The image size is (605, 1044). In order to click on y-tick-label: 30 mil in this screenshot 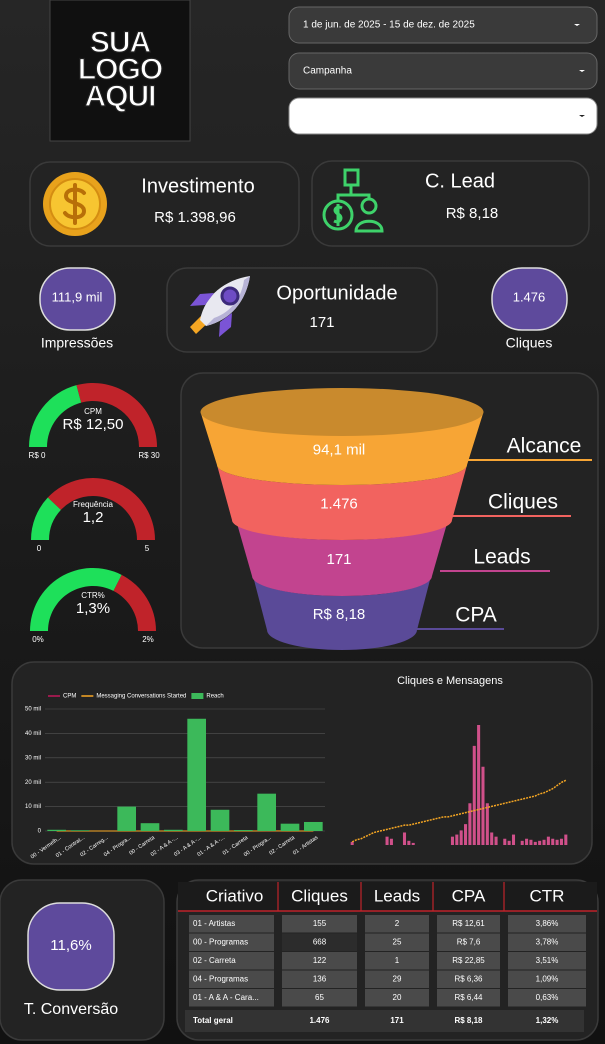, I will do `click(33, 758)`.